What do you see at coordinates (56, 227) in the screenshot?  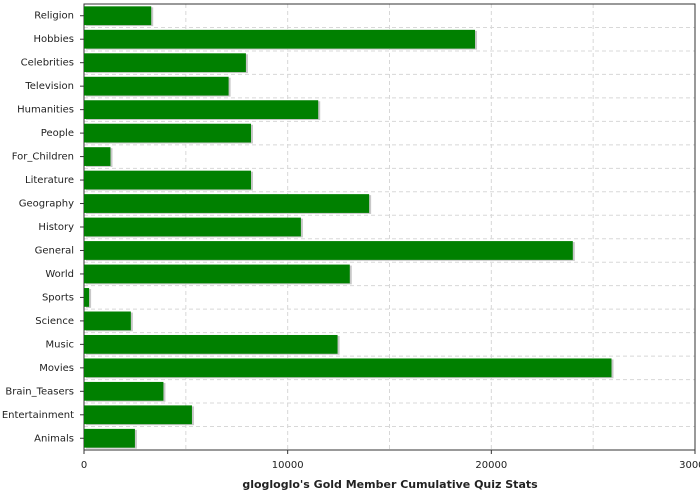 I see `y-tick-label: History` at bounding box center [56, 227].